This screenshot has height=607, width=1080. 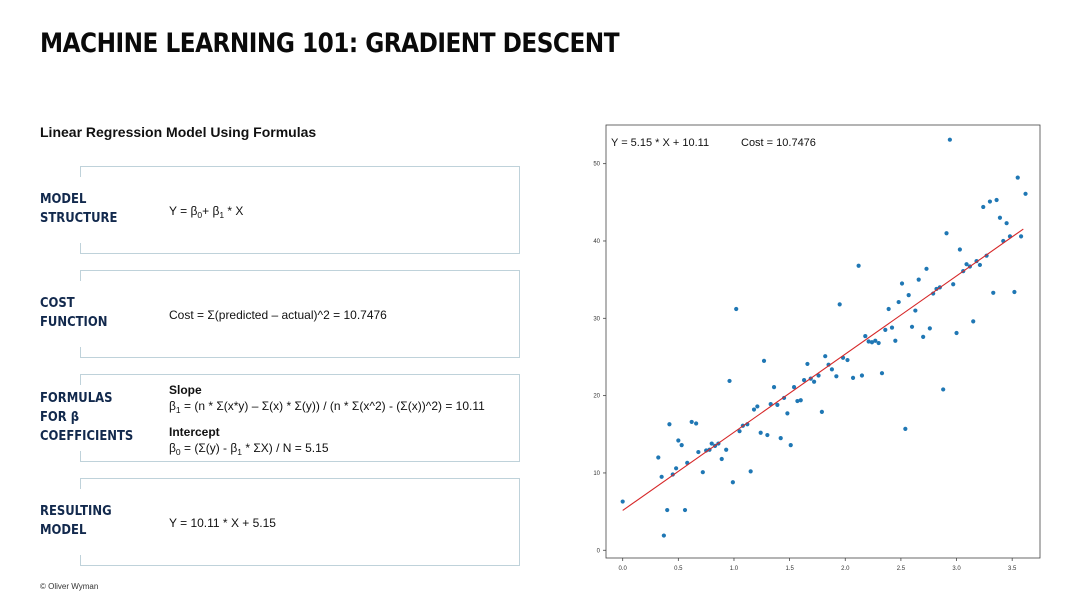 What do you see at coordinates (206, 212) in the screenshot?
I see `model-structure-formula: Y = β0+ β1 * X` at bounding box center [206, 212].